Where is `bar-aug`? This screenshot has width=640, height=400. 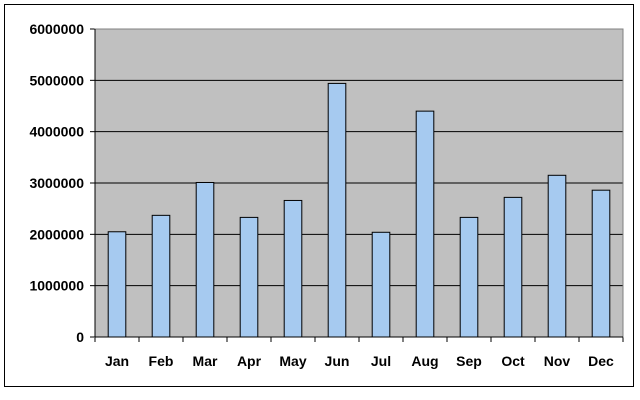 bar-aug is located at coordinates (425, 224).